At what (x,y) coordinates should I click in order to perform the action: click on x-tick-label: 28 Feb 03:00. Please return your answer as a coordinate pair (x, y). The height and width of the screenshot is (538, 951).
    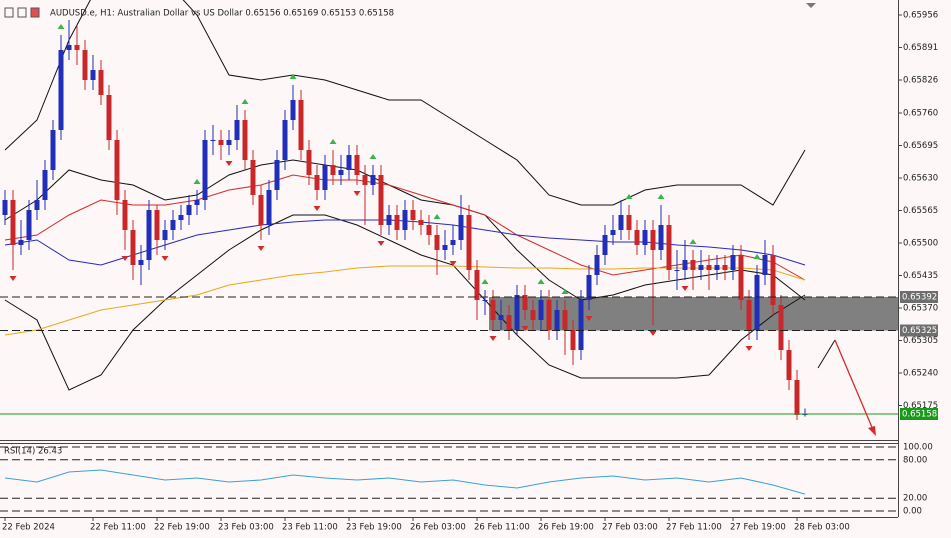
    Looking at the image, I should click on (822, 528).